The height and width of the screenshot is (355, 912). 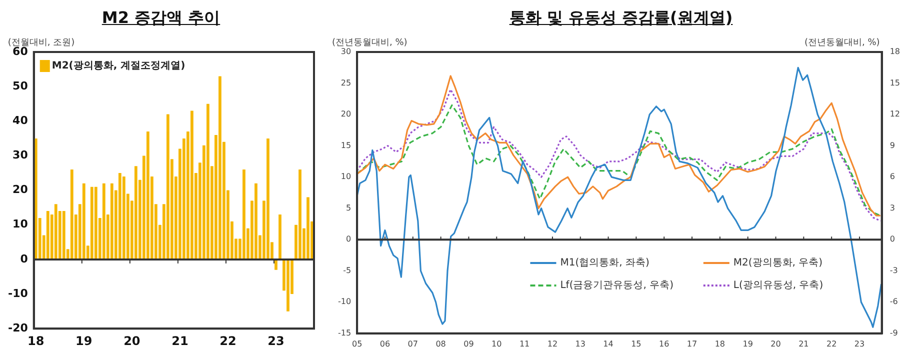 What do you see at coordinates (895, 83) in the screenshot?
I see `y2-tick-label: 15` at bounding box center [895, 83].